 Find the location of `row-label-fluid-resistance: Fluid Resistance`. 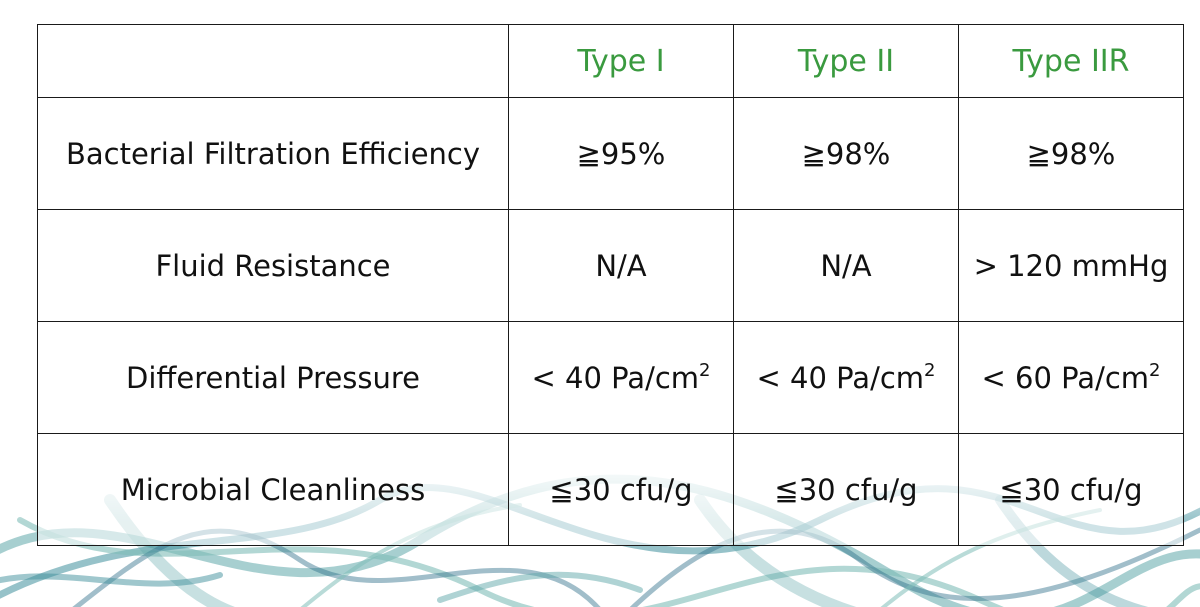

row-label-fluid-resistance: Fluid Resistance is located at coordinates (273, 265).